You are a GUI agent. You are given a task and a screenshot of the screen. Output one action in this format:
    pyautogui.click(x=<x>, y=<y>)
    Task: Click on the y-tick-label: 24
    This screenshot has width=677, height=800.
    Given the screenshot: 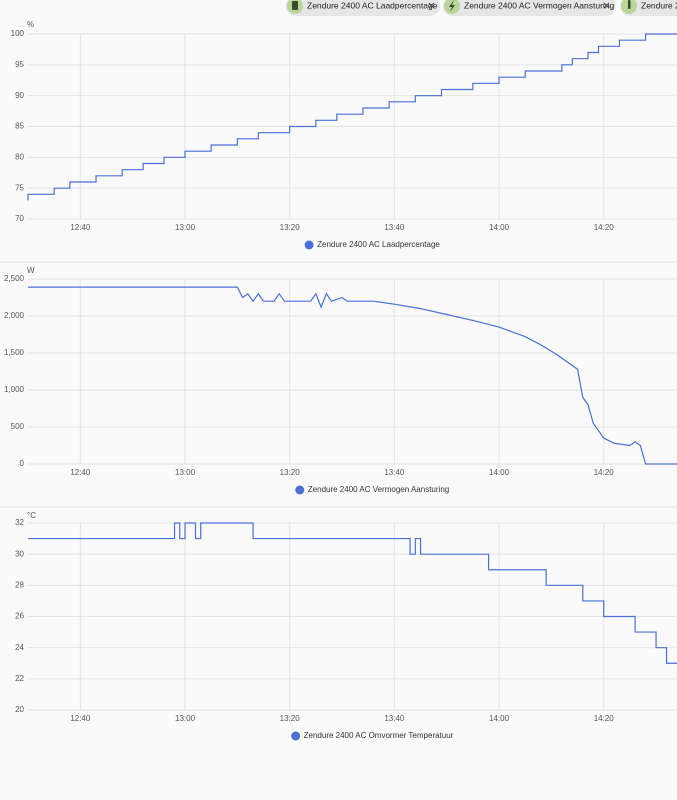 What is the action you would take?
    pyautogui.click(x=19, y=647)
    